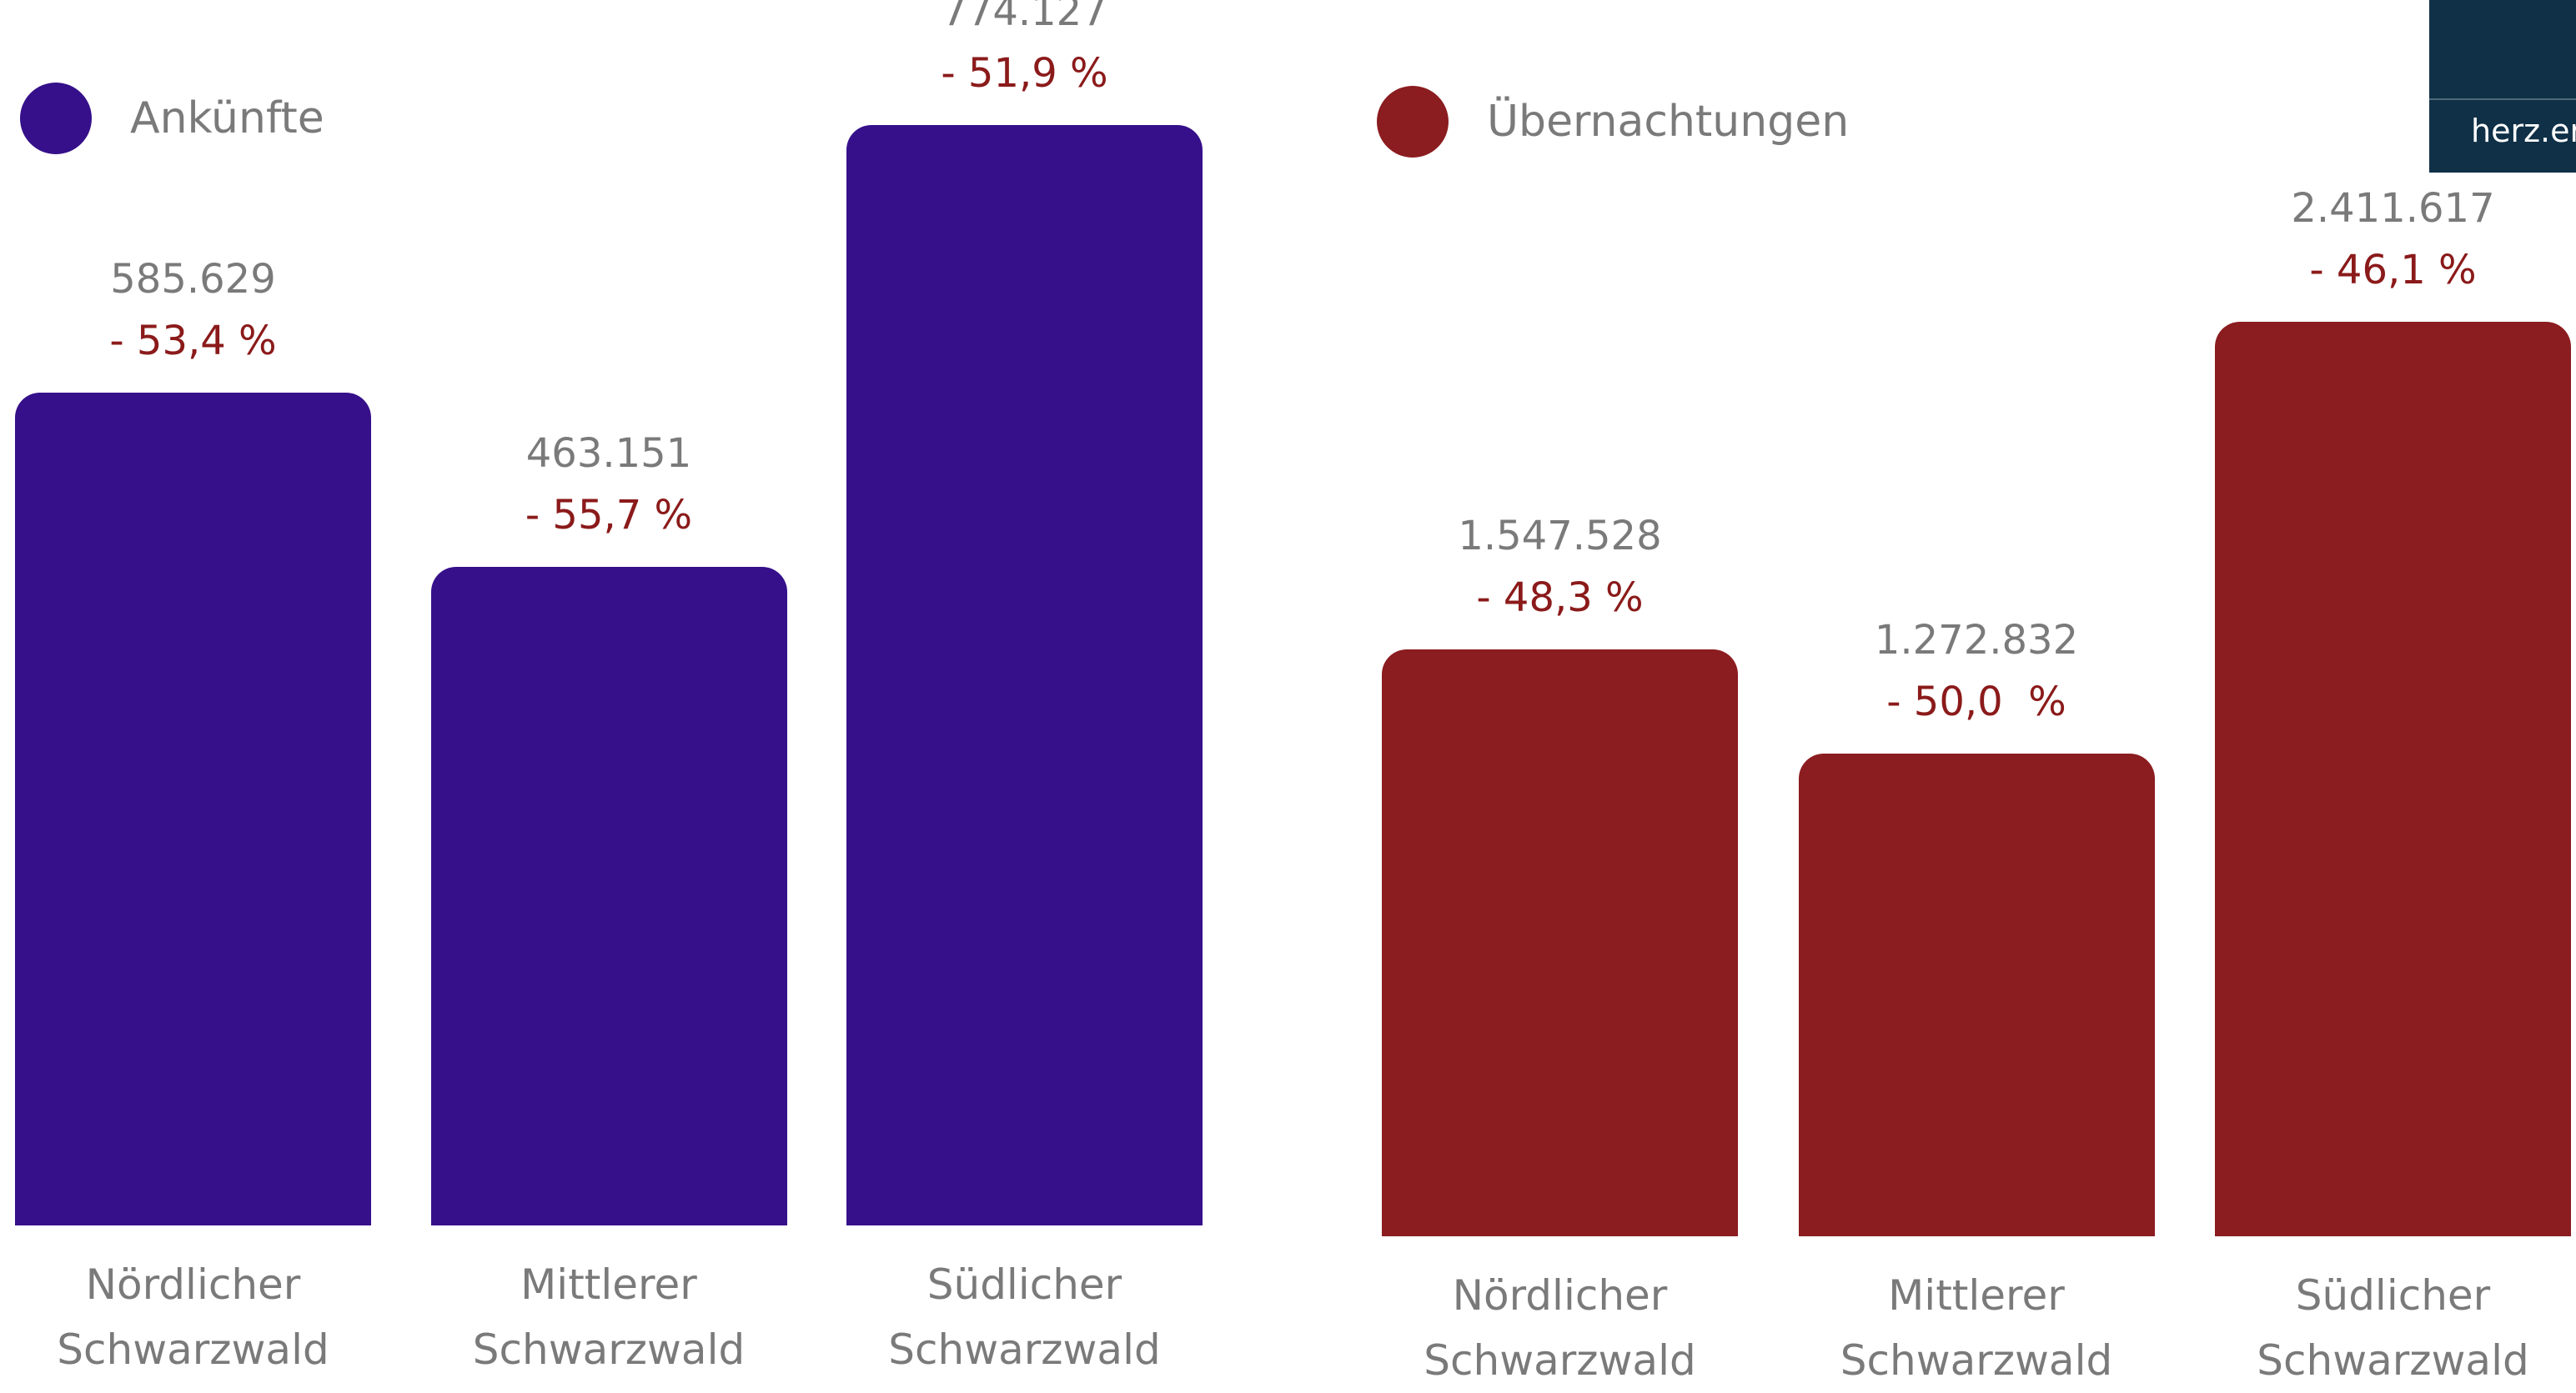 This screenshot has width=2576, height=1393. What do you see at coordinates (2502, 86) in the screenshot?
I see `logo: herz.er` at bounding box center [2502, 86].